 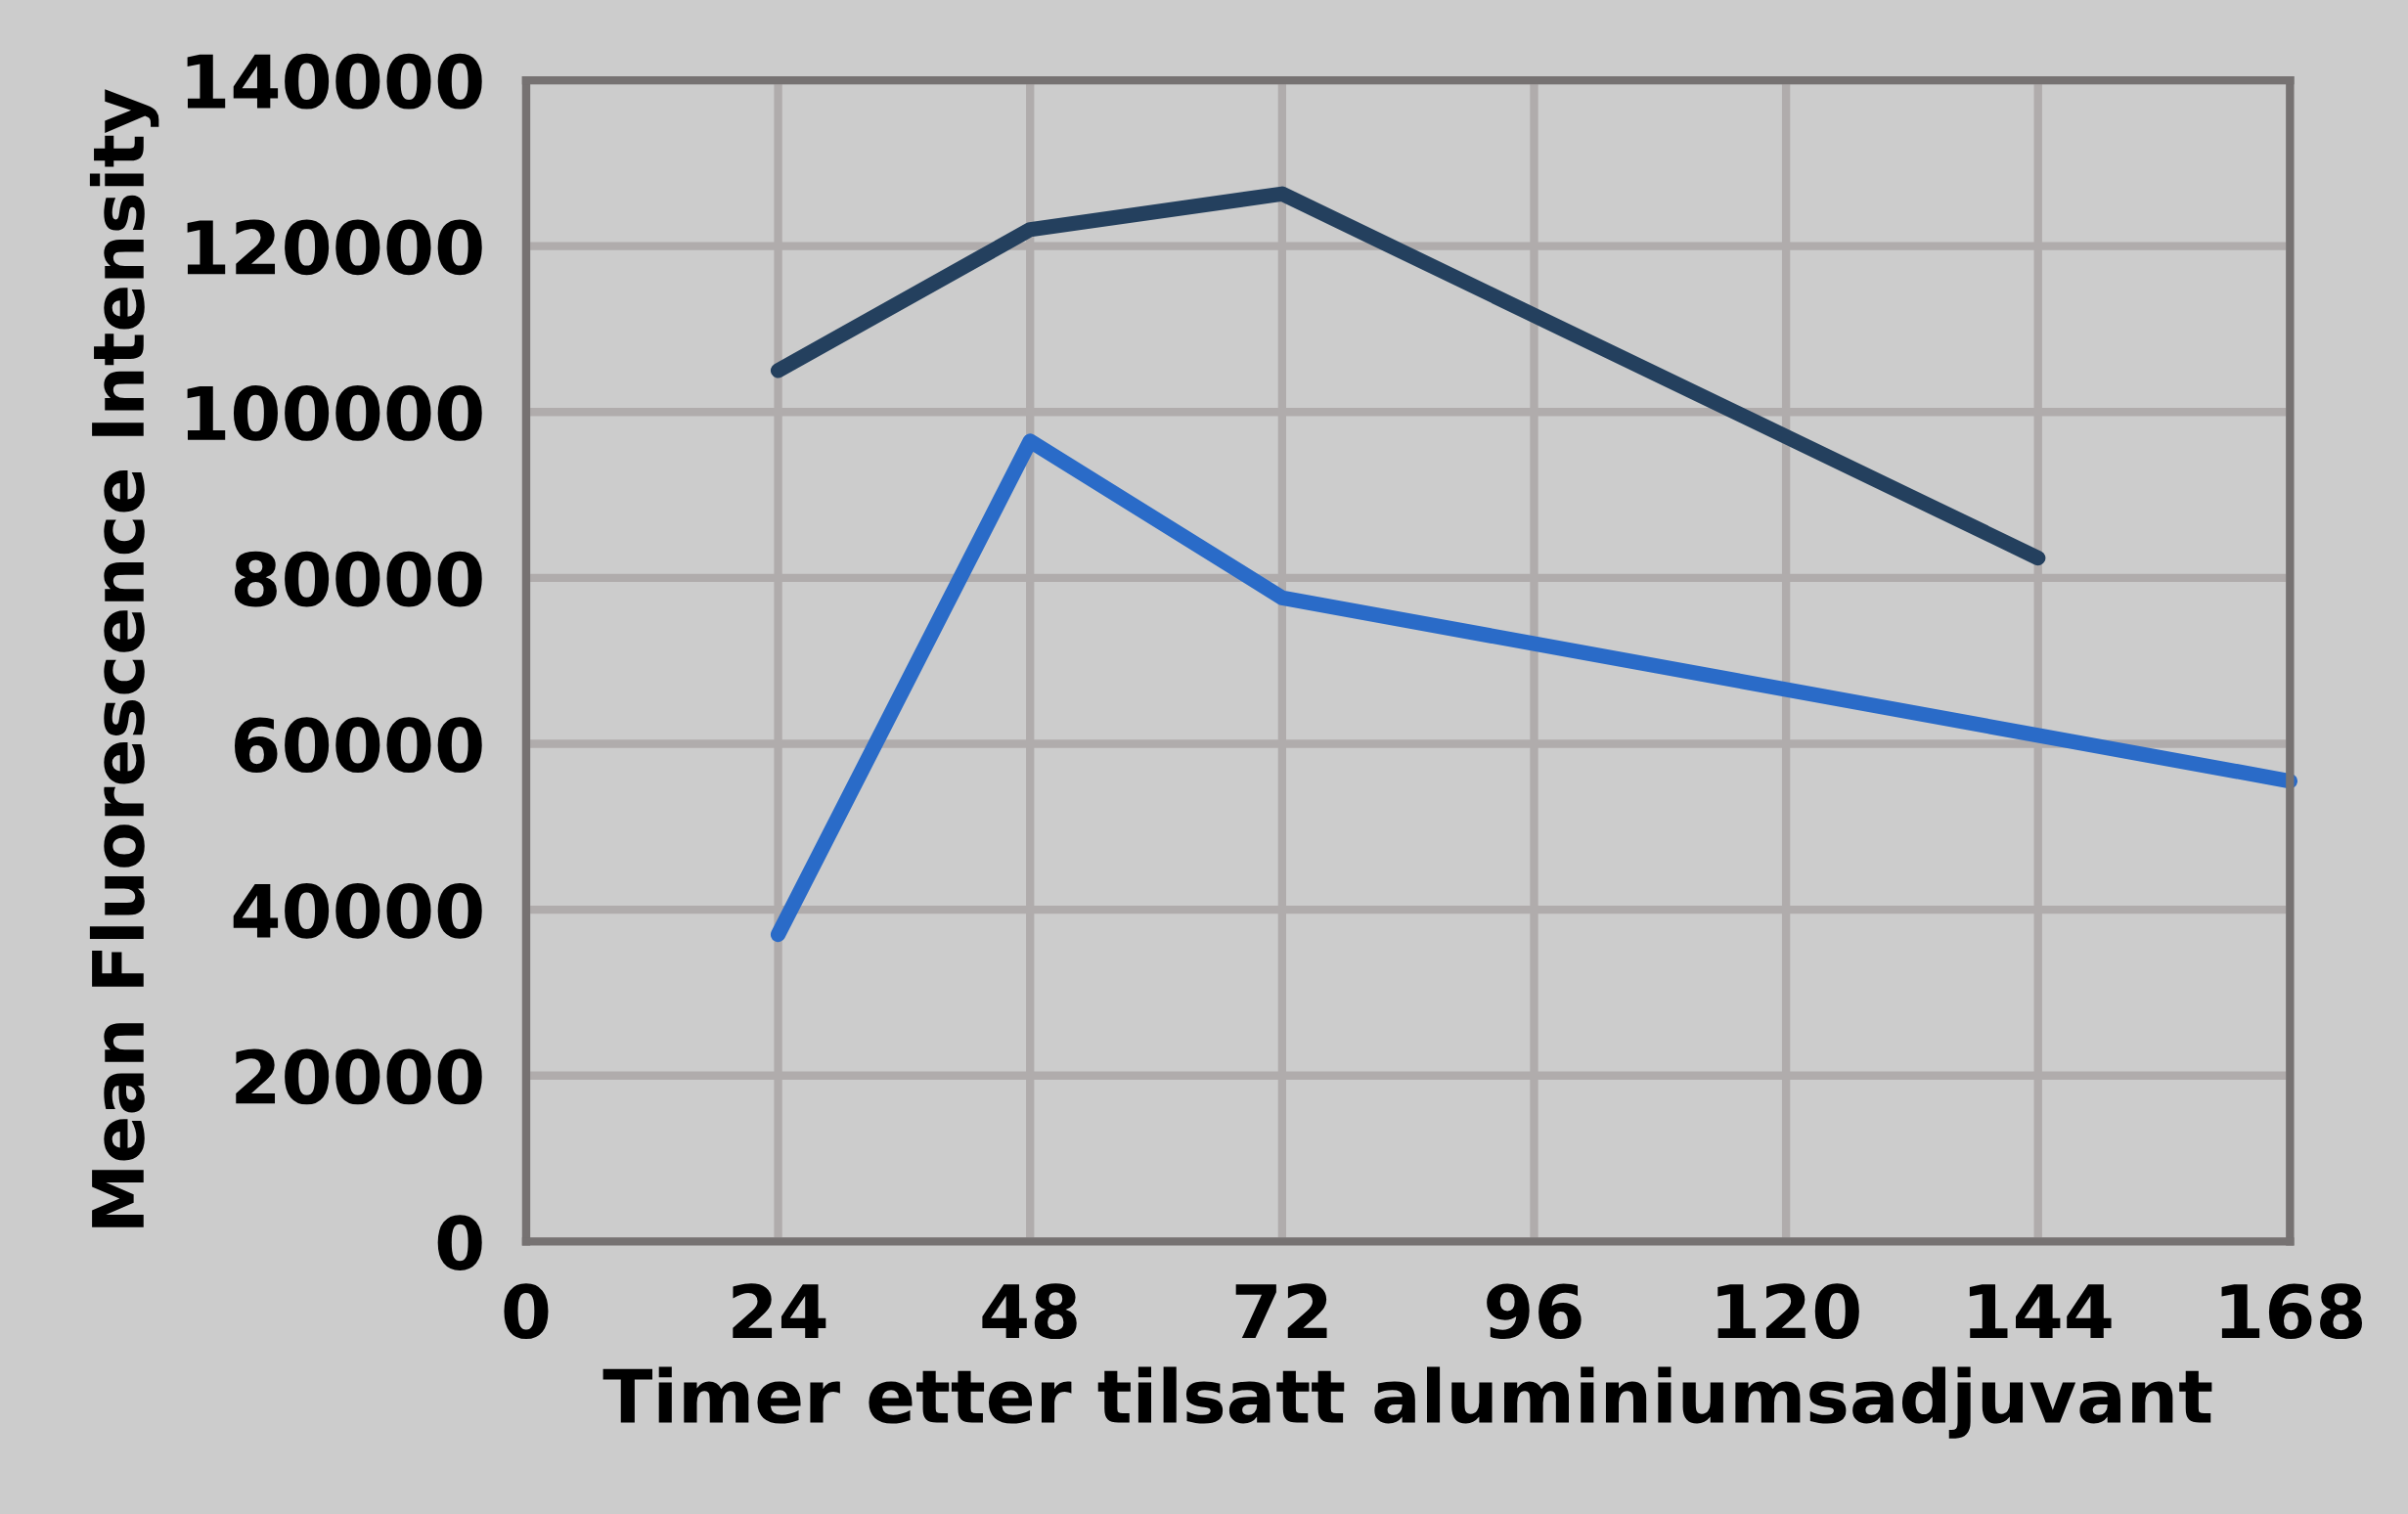 I want to click on x-tick-label: 72, so click(x=1281, y=1311).